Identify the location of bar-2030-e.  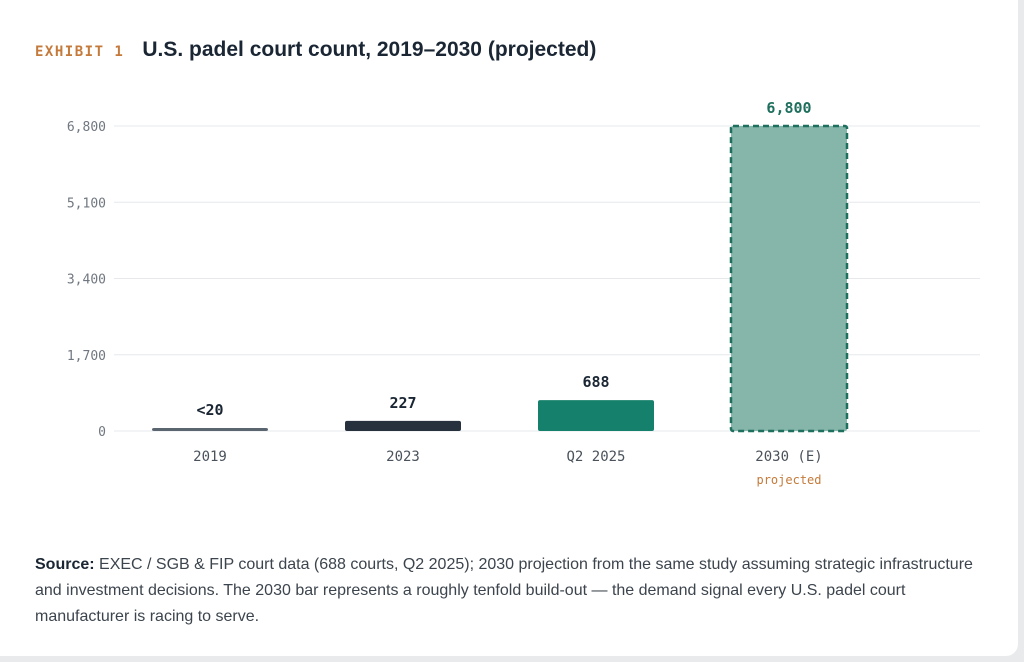
(789, 278).